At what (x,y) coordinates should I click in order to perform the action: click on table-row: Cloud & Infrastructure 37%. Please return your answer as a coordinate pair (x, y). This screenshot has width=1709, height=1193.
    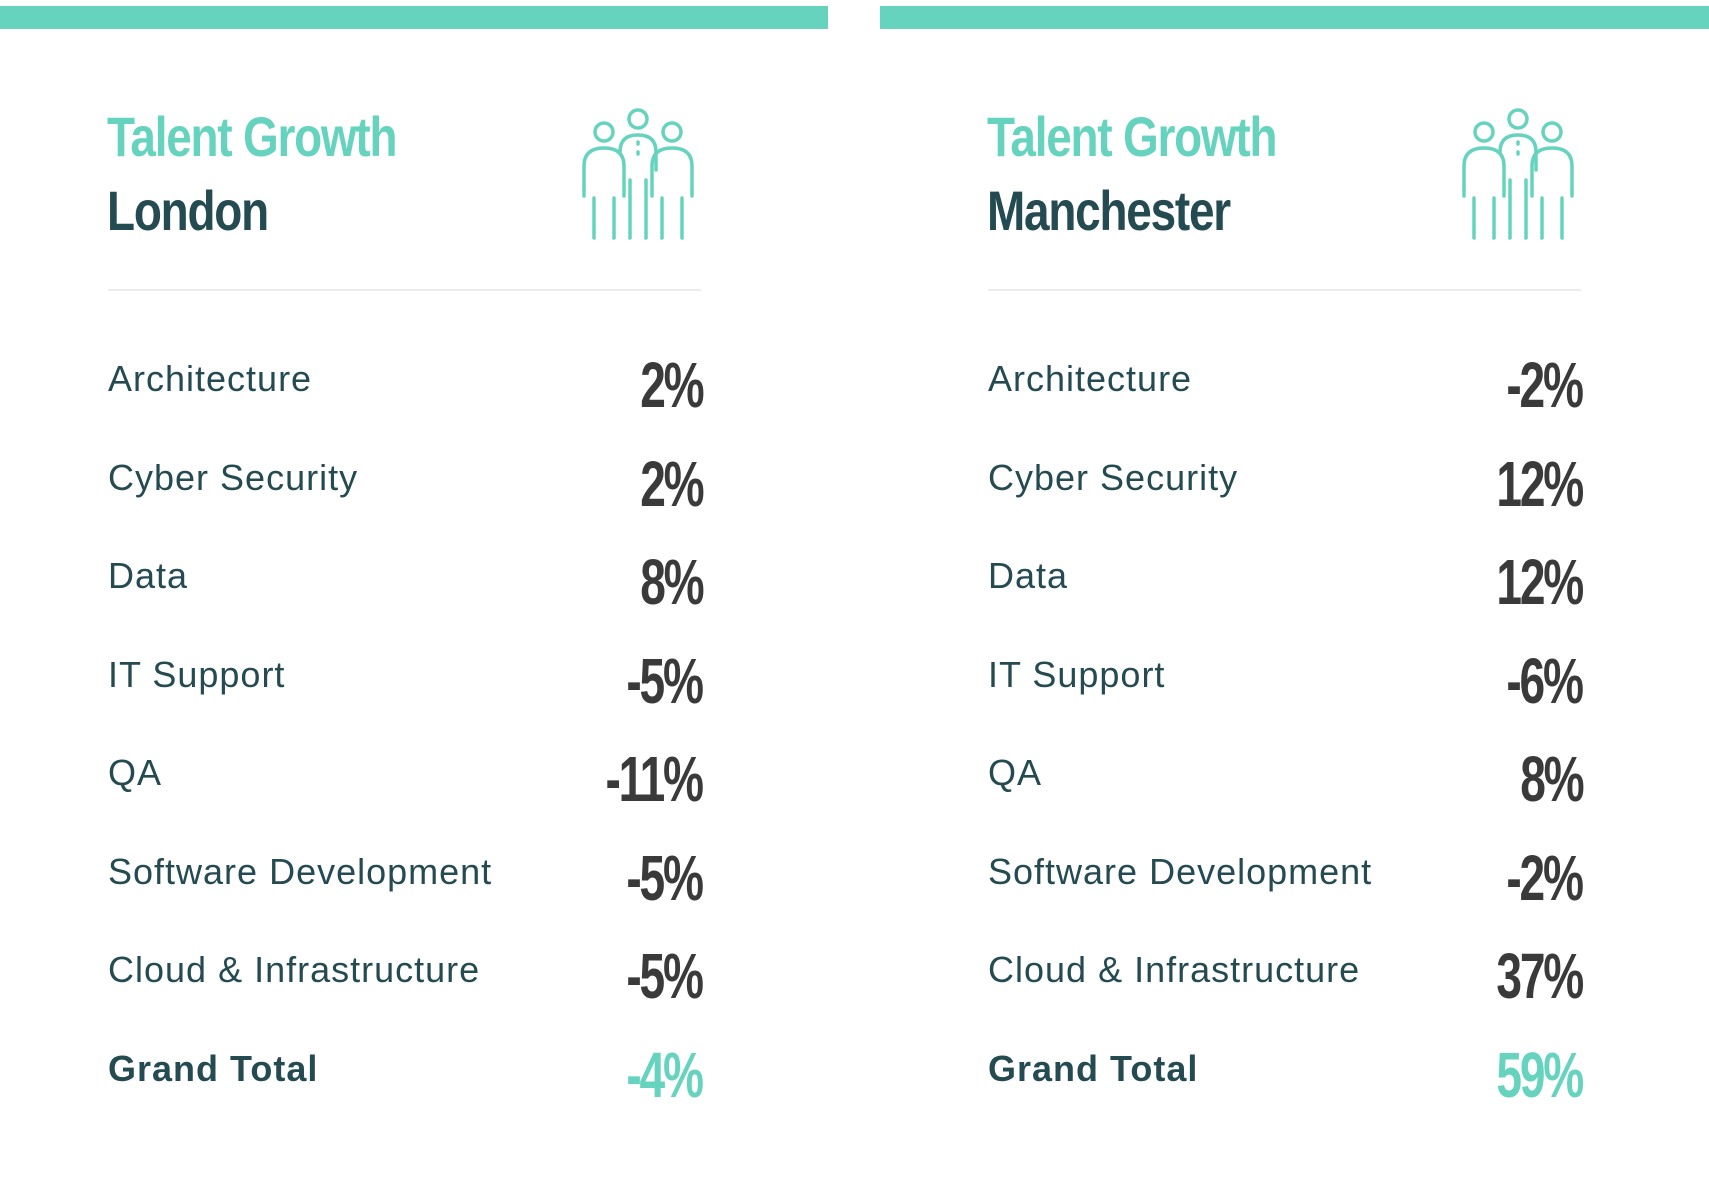
    Looking at the image, I should click on (1286, 974).